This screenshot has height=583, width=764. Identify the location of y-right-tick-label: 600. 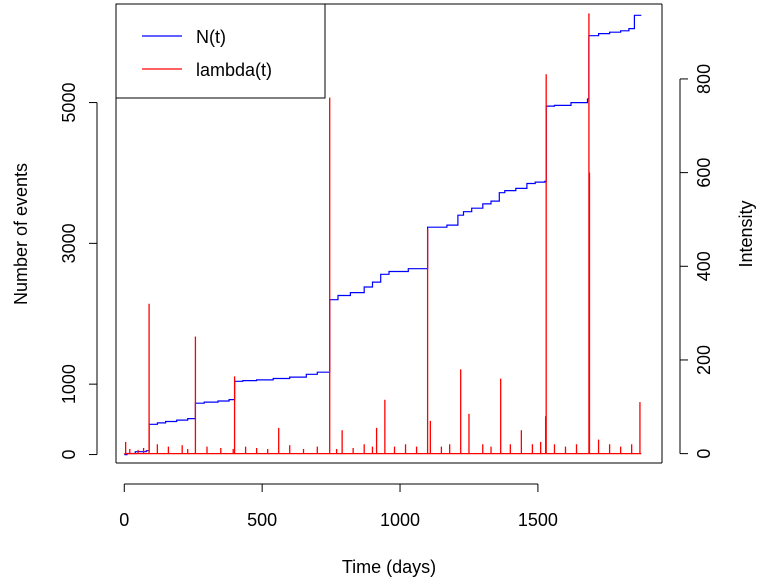
(704, 173).